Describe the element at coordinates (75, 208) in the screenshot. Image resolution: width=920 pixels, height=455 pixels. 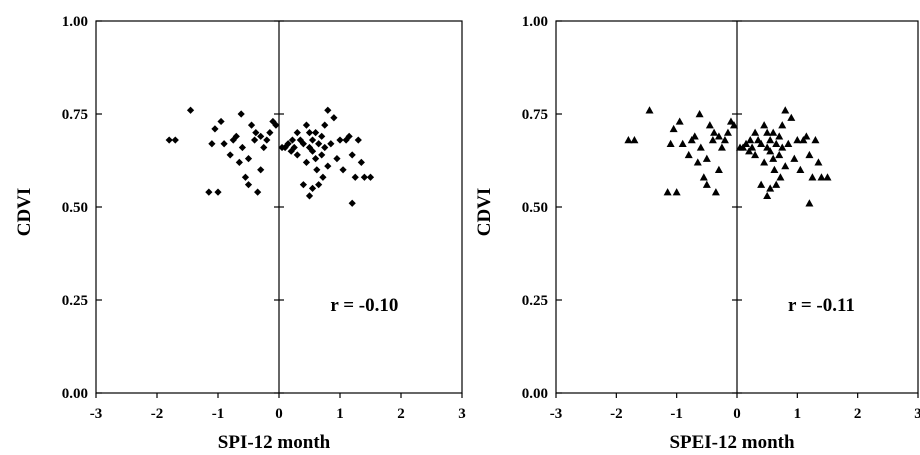
I see `y-tick-label: 0.50` at that location.